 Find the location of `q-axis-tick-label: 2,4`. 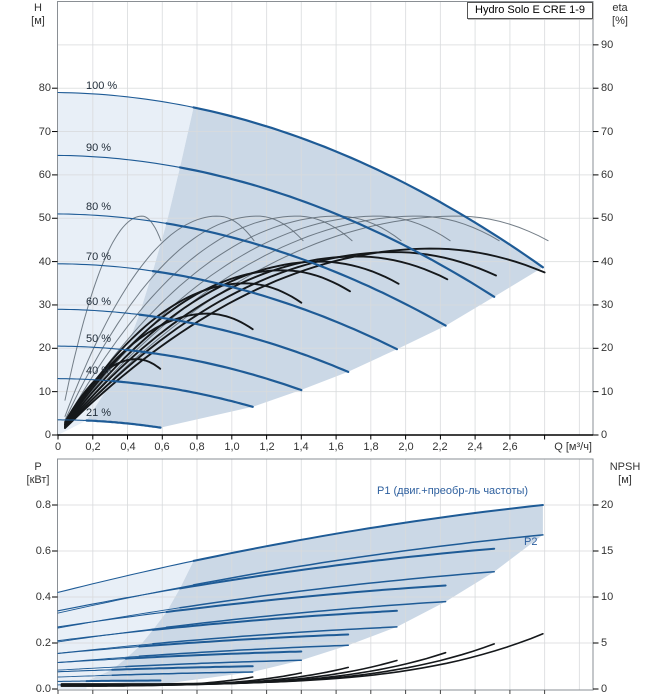

q-axis-tick-label: 2,4 is located at coordinates (475, 447).